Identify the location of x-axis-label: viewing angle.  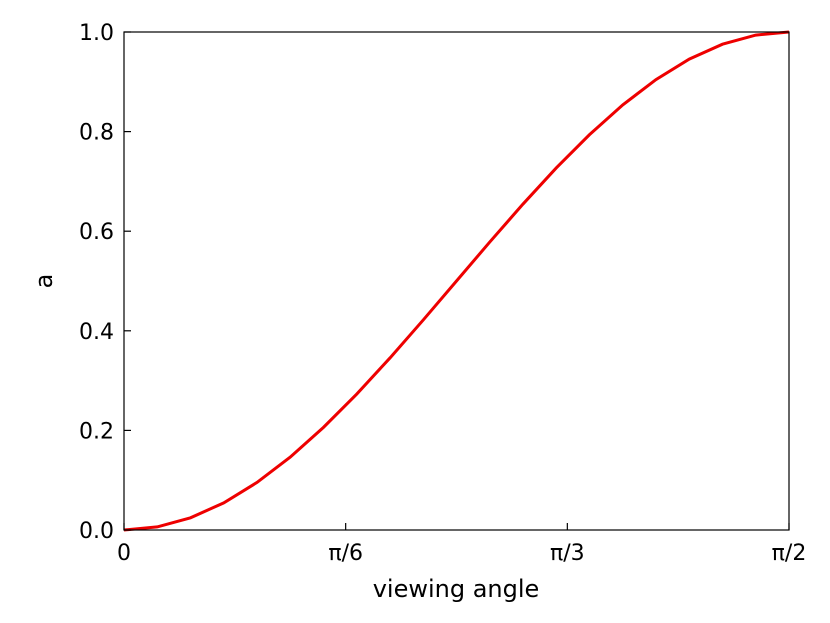
(456, 589).